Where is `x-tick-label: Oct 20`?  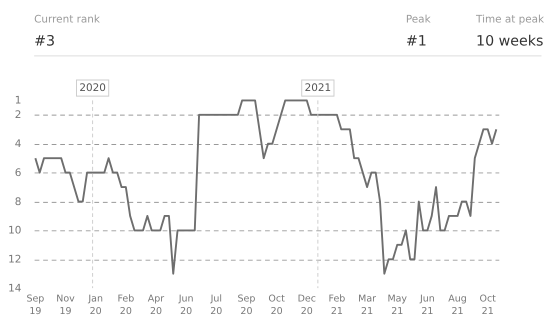 x-tick-label: Oct 20 is located at coordinates (277, 305).